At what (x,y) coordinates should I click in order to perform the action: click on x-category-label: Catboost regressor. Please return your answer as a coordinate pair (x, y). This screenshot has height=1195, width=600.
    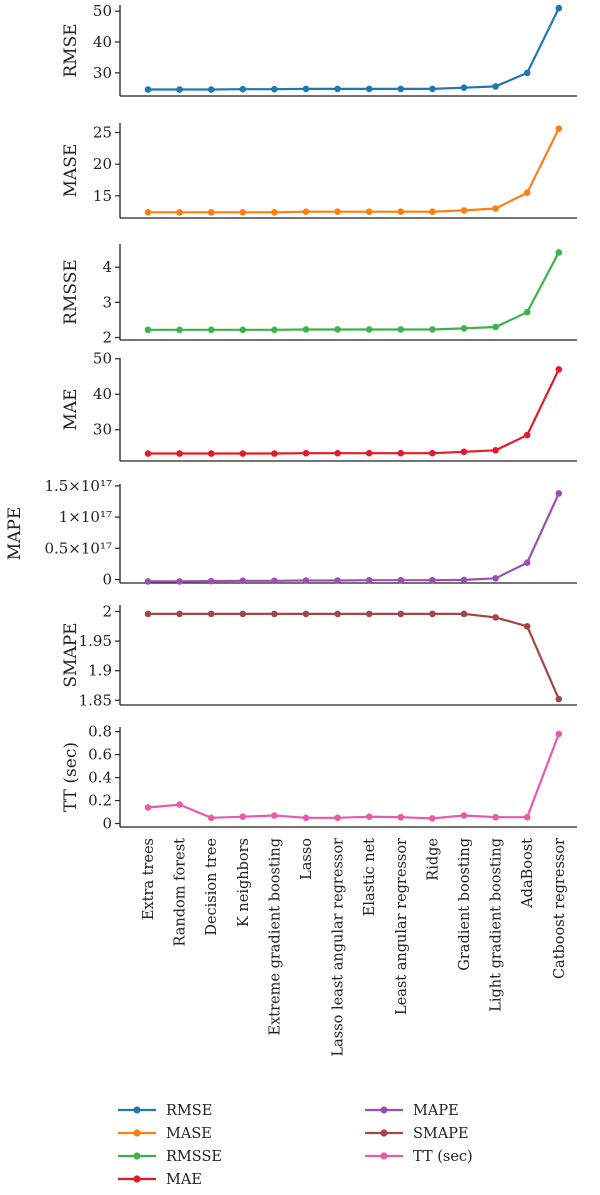
    Looking at the image, I should click on (560, 908).